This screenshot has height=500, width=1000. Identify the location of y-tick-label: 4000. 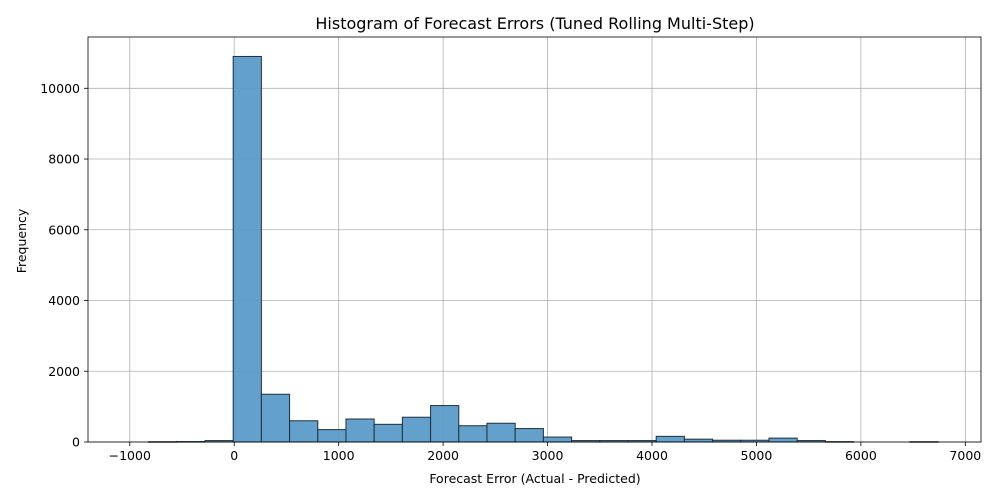
(64, 300).